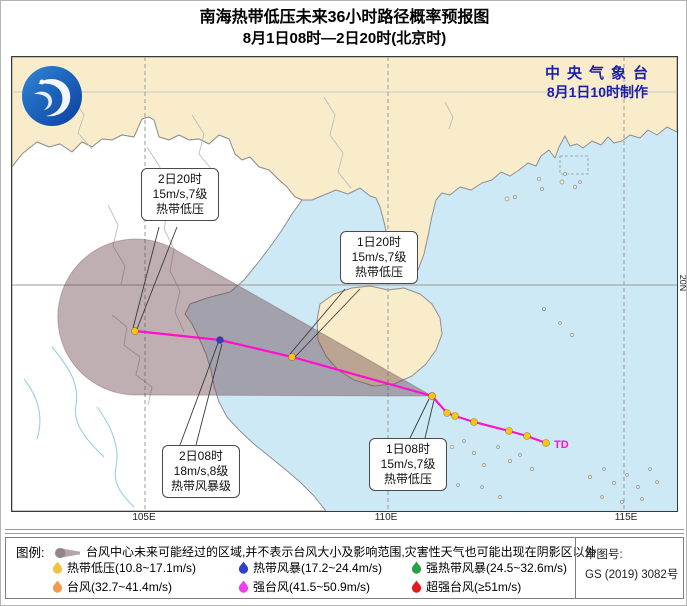 This screenshot has height=606, width=687. I want to click on cone-icon, so click(67, 555).